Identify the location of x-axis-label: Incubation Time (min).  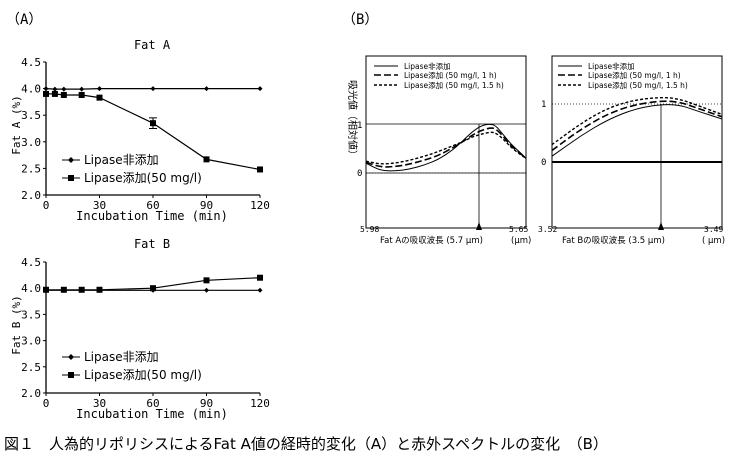
(152, 414).